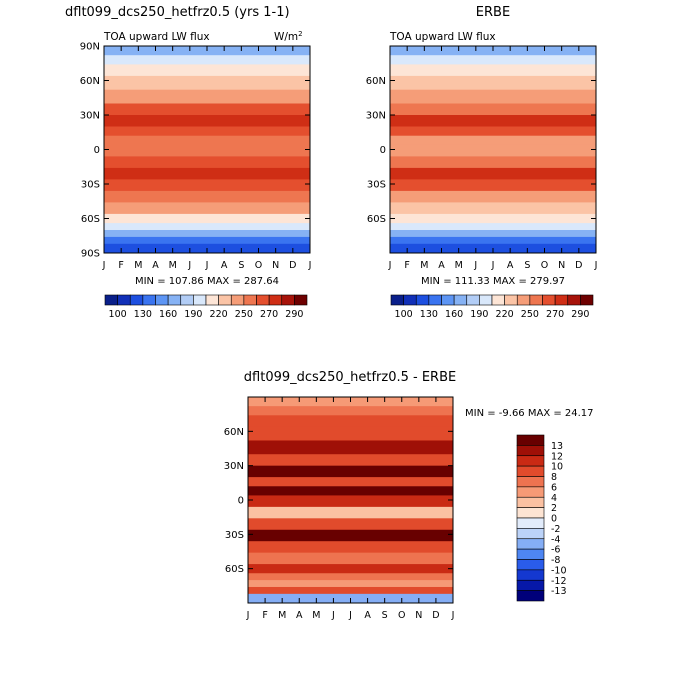 Image resolution: width=700 pixels, height=700 pixels. Describe the element at coordinates (219, 314) in the screenshot. I see `colorbar-label: 220` at that location.